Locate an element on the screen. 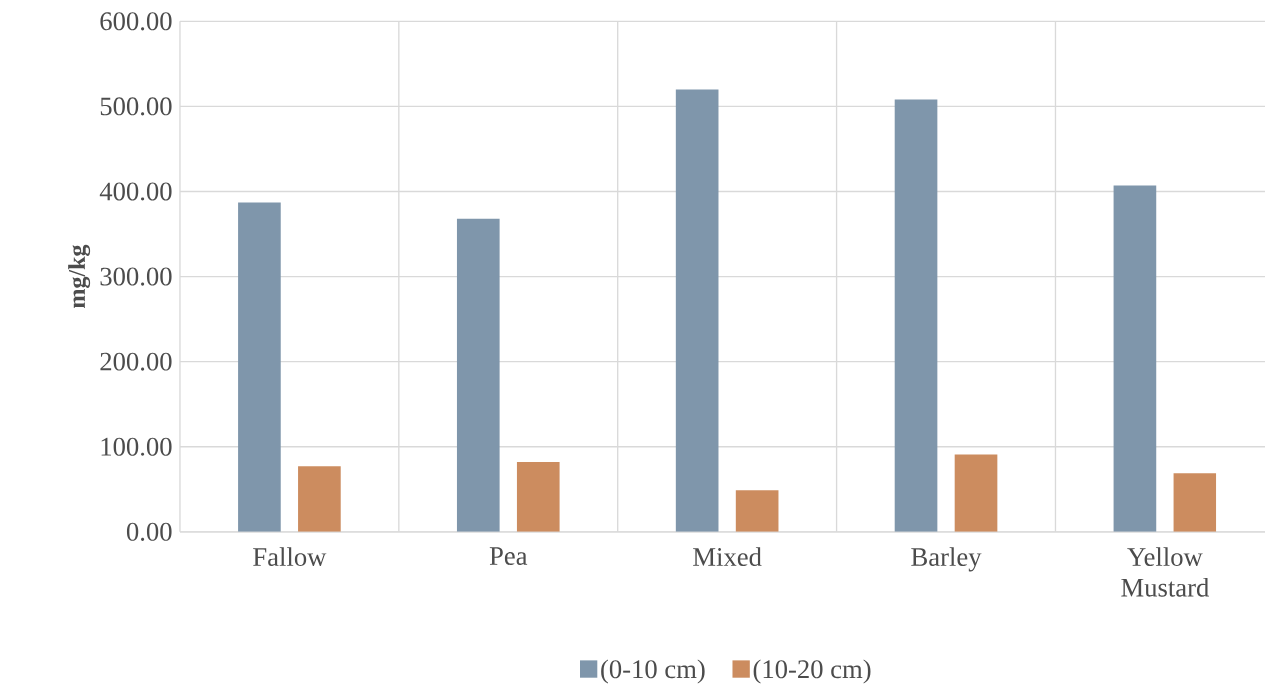 This screenshot has height=686, width=1265. y-tick-label: 600.00 is located at coordinates (136, 21).